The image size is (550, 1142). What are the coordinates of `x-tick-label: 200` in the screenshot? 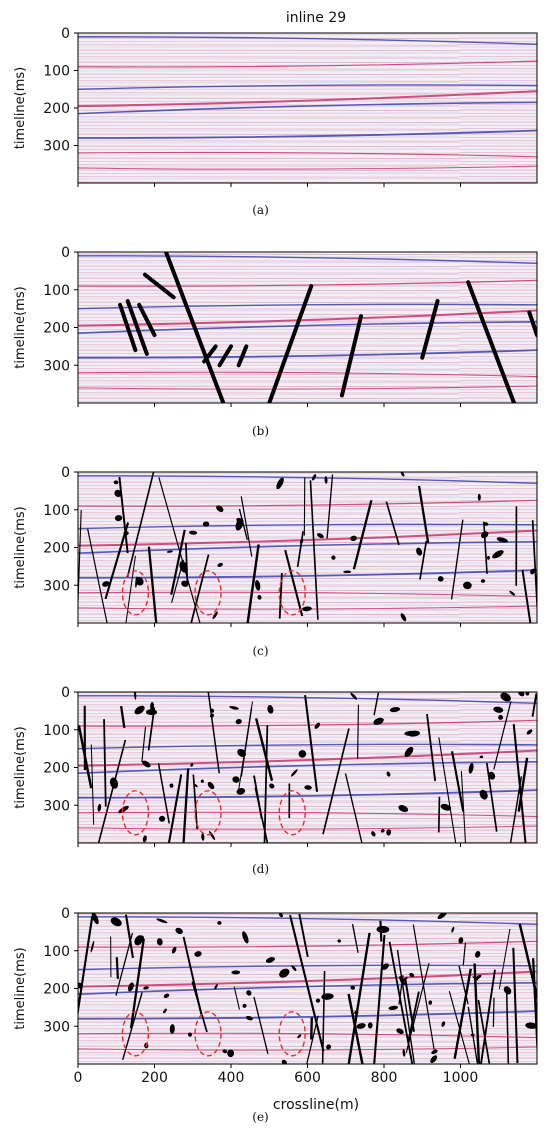 It's located at (154, 1078).